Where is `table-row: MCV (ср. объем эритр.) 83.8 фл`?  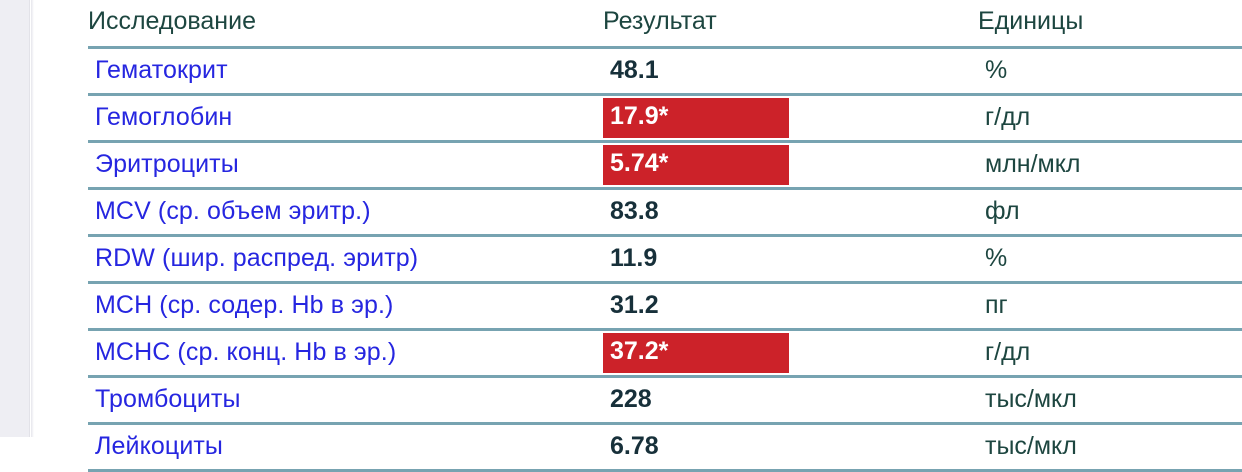 table-row: MCV (ср. объем эритр.) 83.8 фл is located at coordinates (665, 212).